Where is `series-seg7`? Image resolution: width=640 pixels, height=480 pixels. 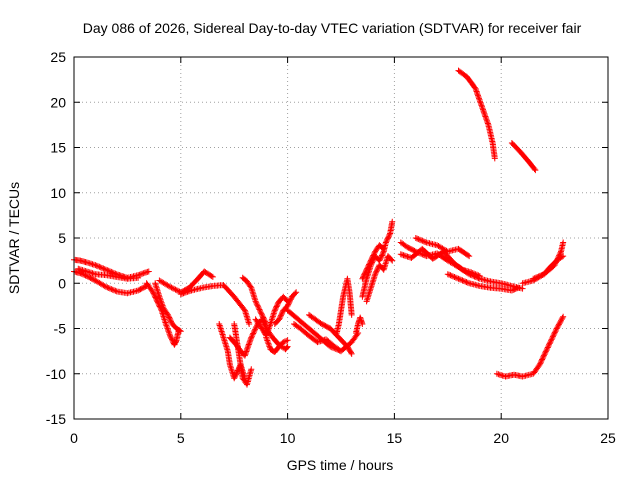
series-seg7 is located at coordinates (215, 304).